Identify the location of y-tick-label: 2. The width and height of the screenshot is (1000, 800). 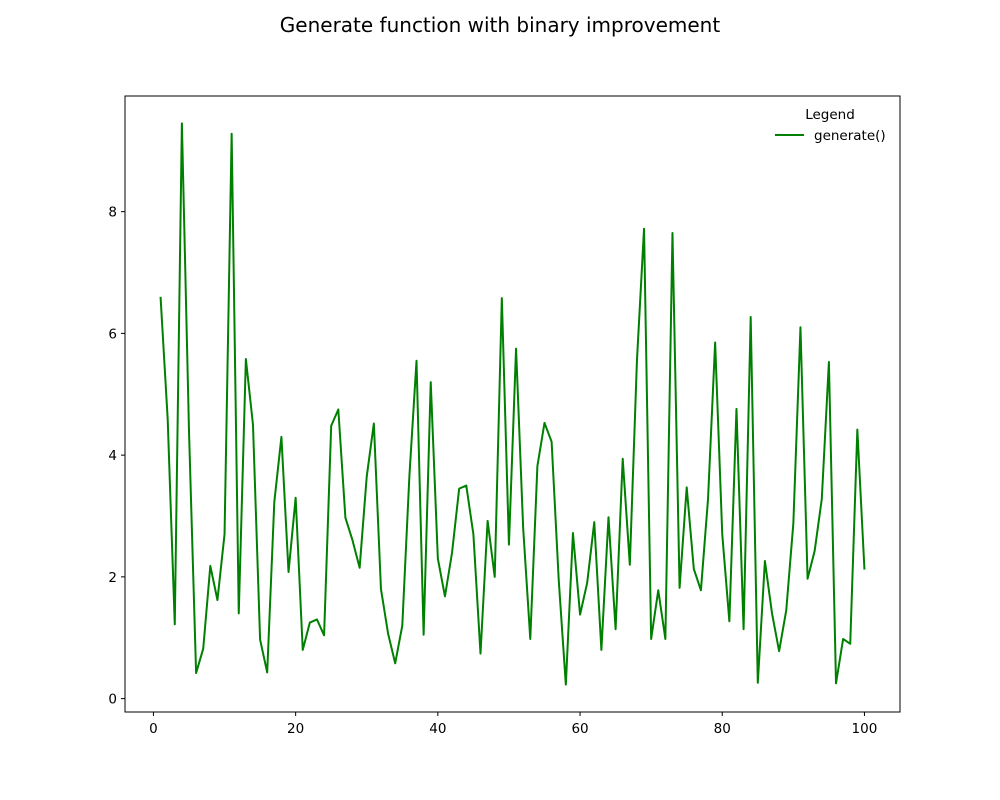
(112, 578).